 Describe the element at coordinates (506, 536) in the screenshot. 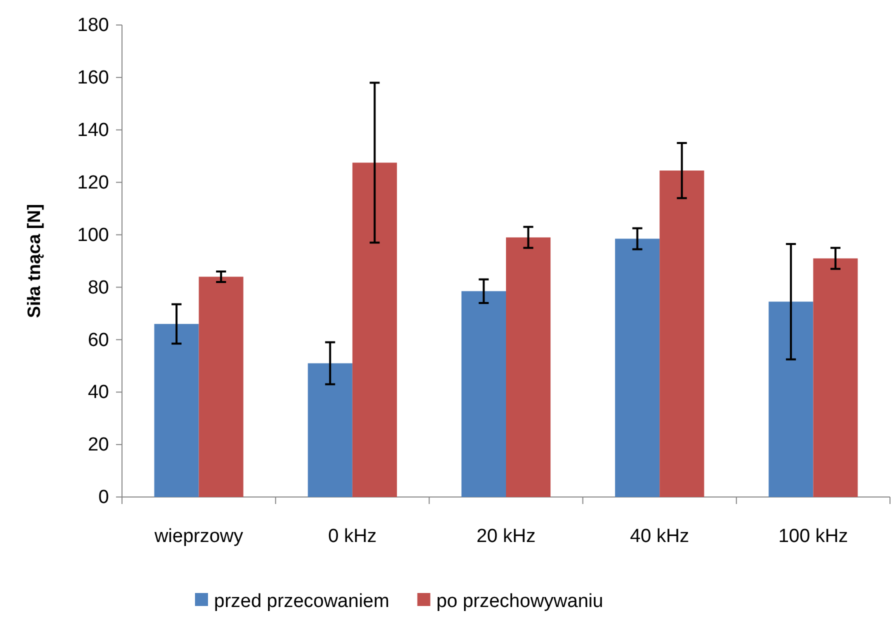

I see `x-tick-label: 20 kHz` at that location.